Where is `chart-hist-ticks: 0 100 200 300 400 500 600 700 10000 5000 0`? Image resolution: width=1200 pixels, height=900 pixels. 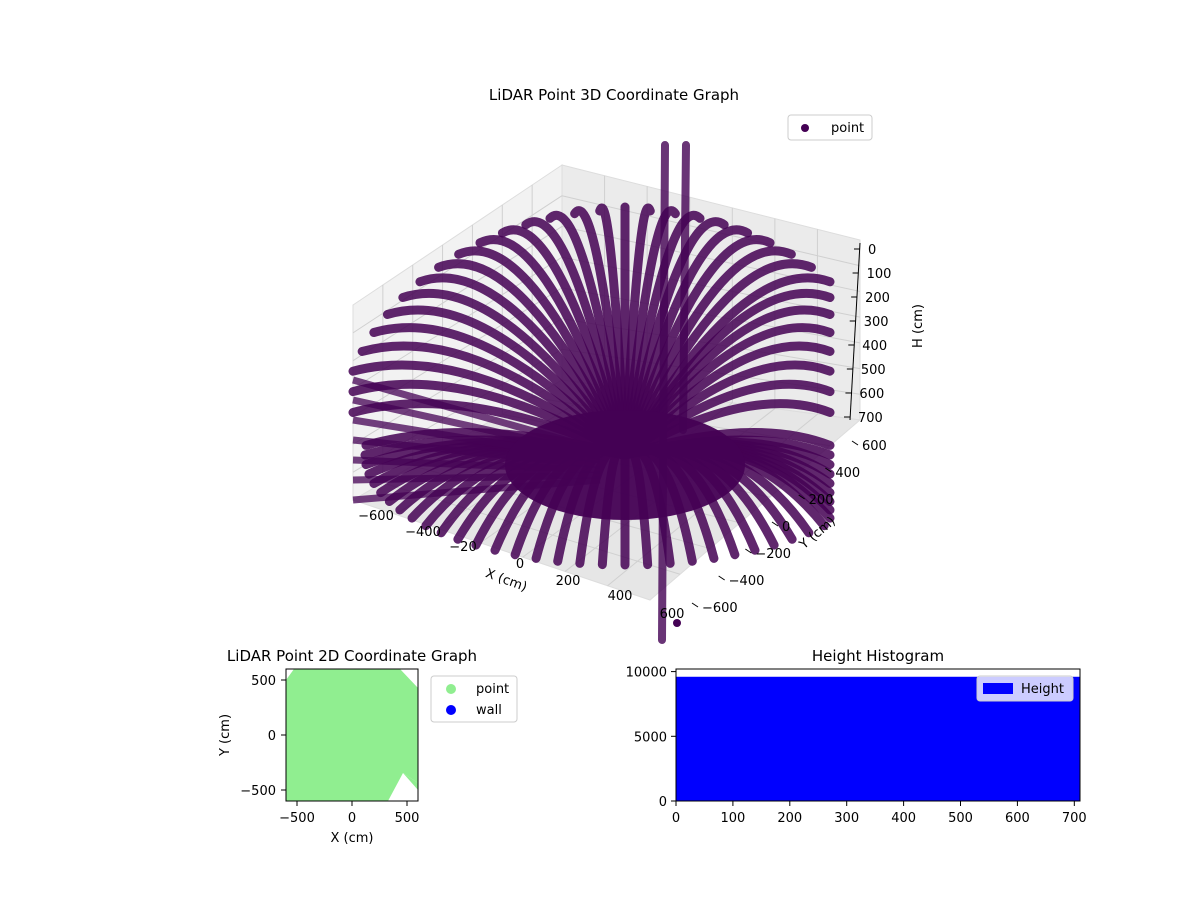 chart-hist-ticks: 0 100 200 300 400 500 600 700 10000 5000 0 is located at coordinates (856, 746).